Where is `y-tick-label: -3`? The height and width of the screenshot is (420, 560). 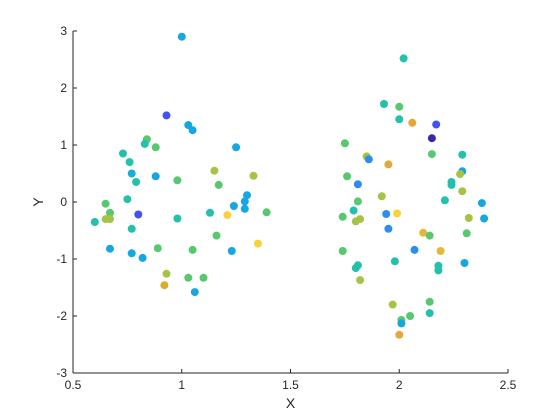
y-tick-label: -3 is located at coordinates (61, 373).